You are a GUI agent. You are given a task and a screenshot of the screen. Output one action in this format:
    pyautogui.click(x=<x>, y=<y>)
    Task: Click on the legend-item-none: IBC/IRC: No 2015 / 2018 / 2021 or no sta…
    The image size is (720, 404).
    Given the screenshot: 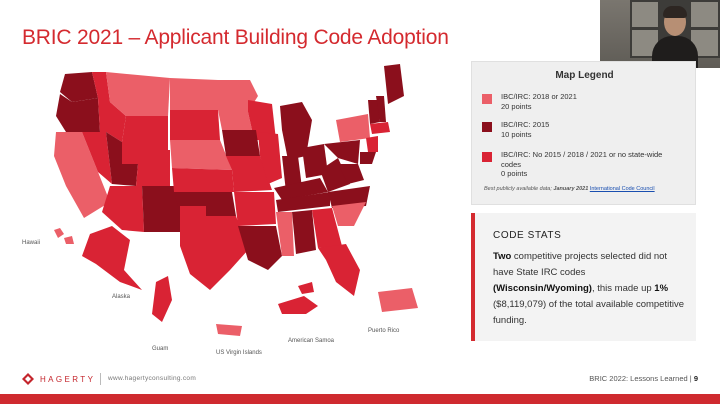 What is the action you would take?
    pyautogui.click(x=581, y=164)
    